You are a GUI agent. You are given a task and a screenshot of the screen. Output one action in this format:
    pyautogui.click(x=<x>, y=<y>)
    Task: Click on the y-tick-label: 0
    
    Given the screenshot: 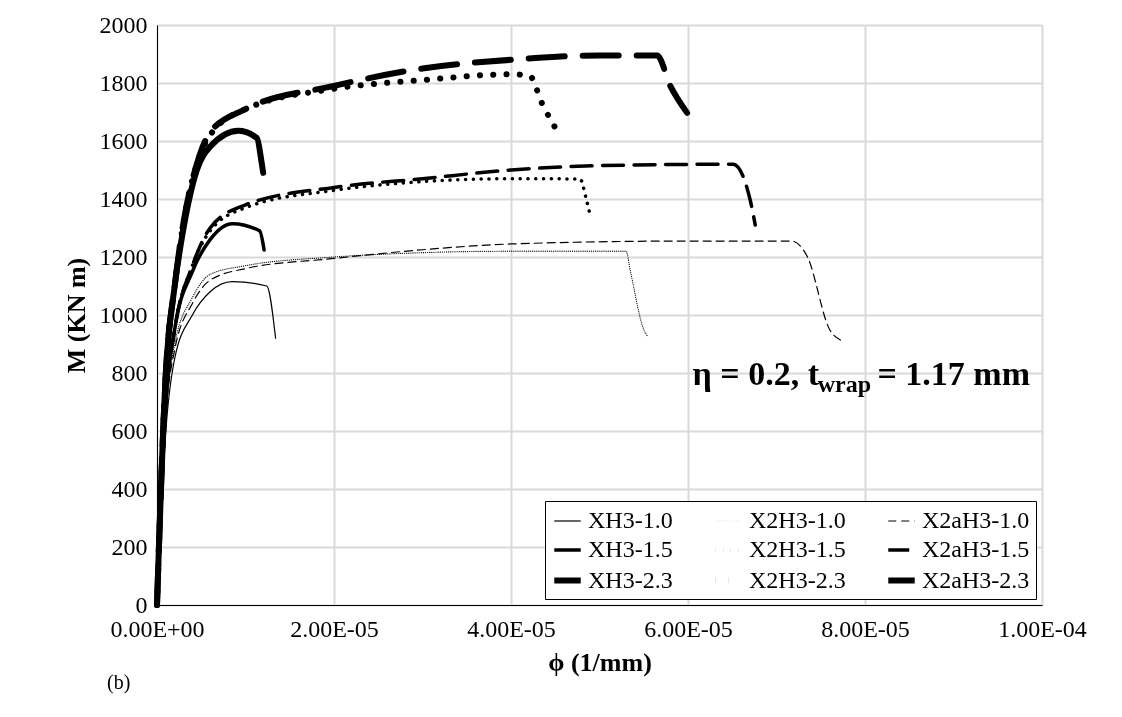 What is the action you would take?
    pyautogui.click(x=141, y=604)
    